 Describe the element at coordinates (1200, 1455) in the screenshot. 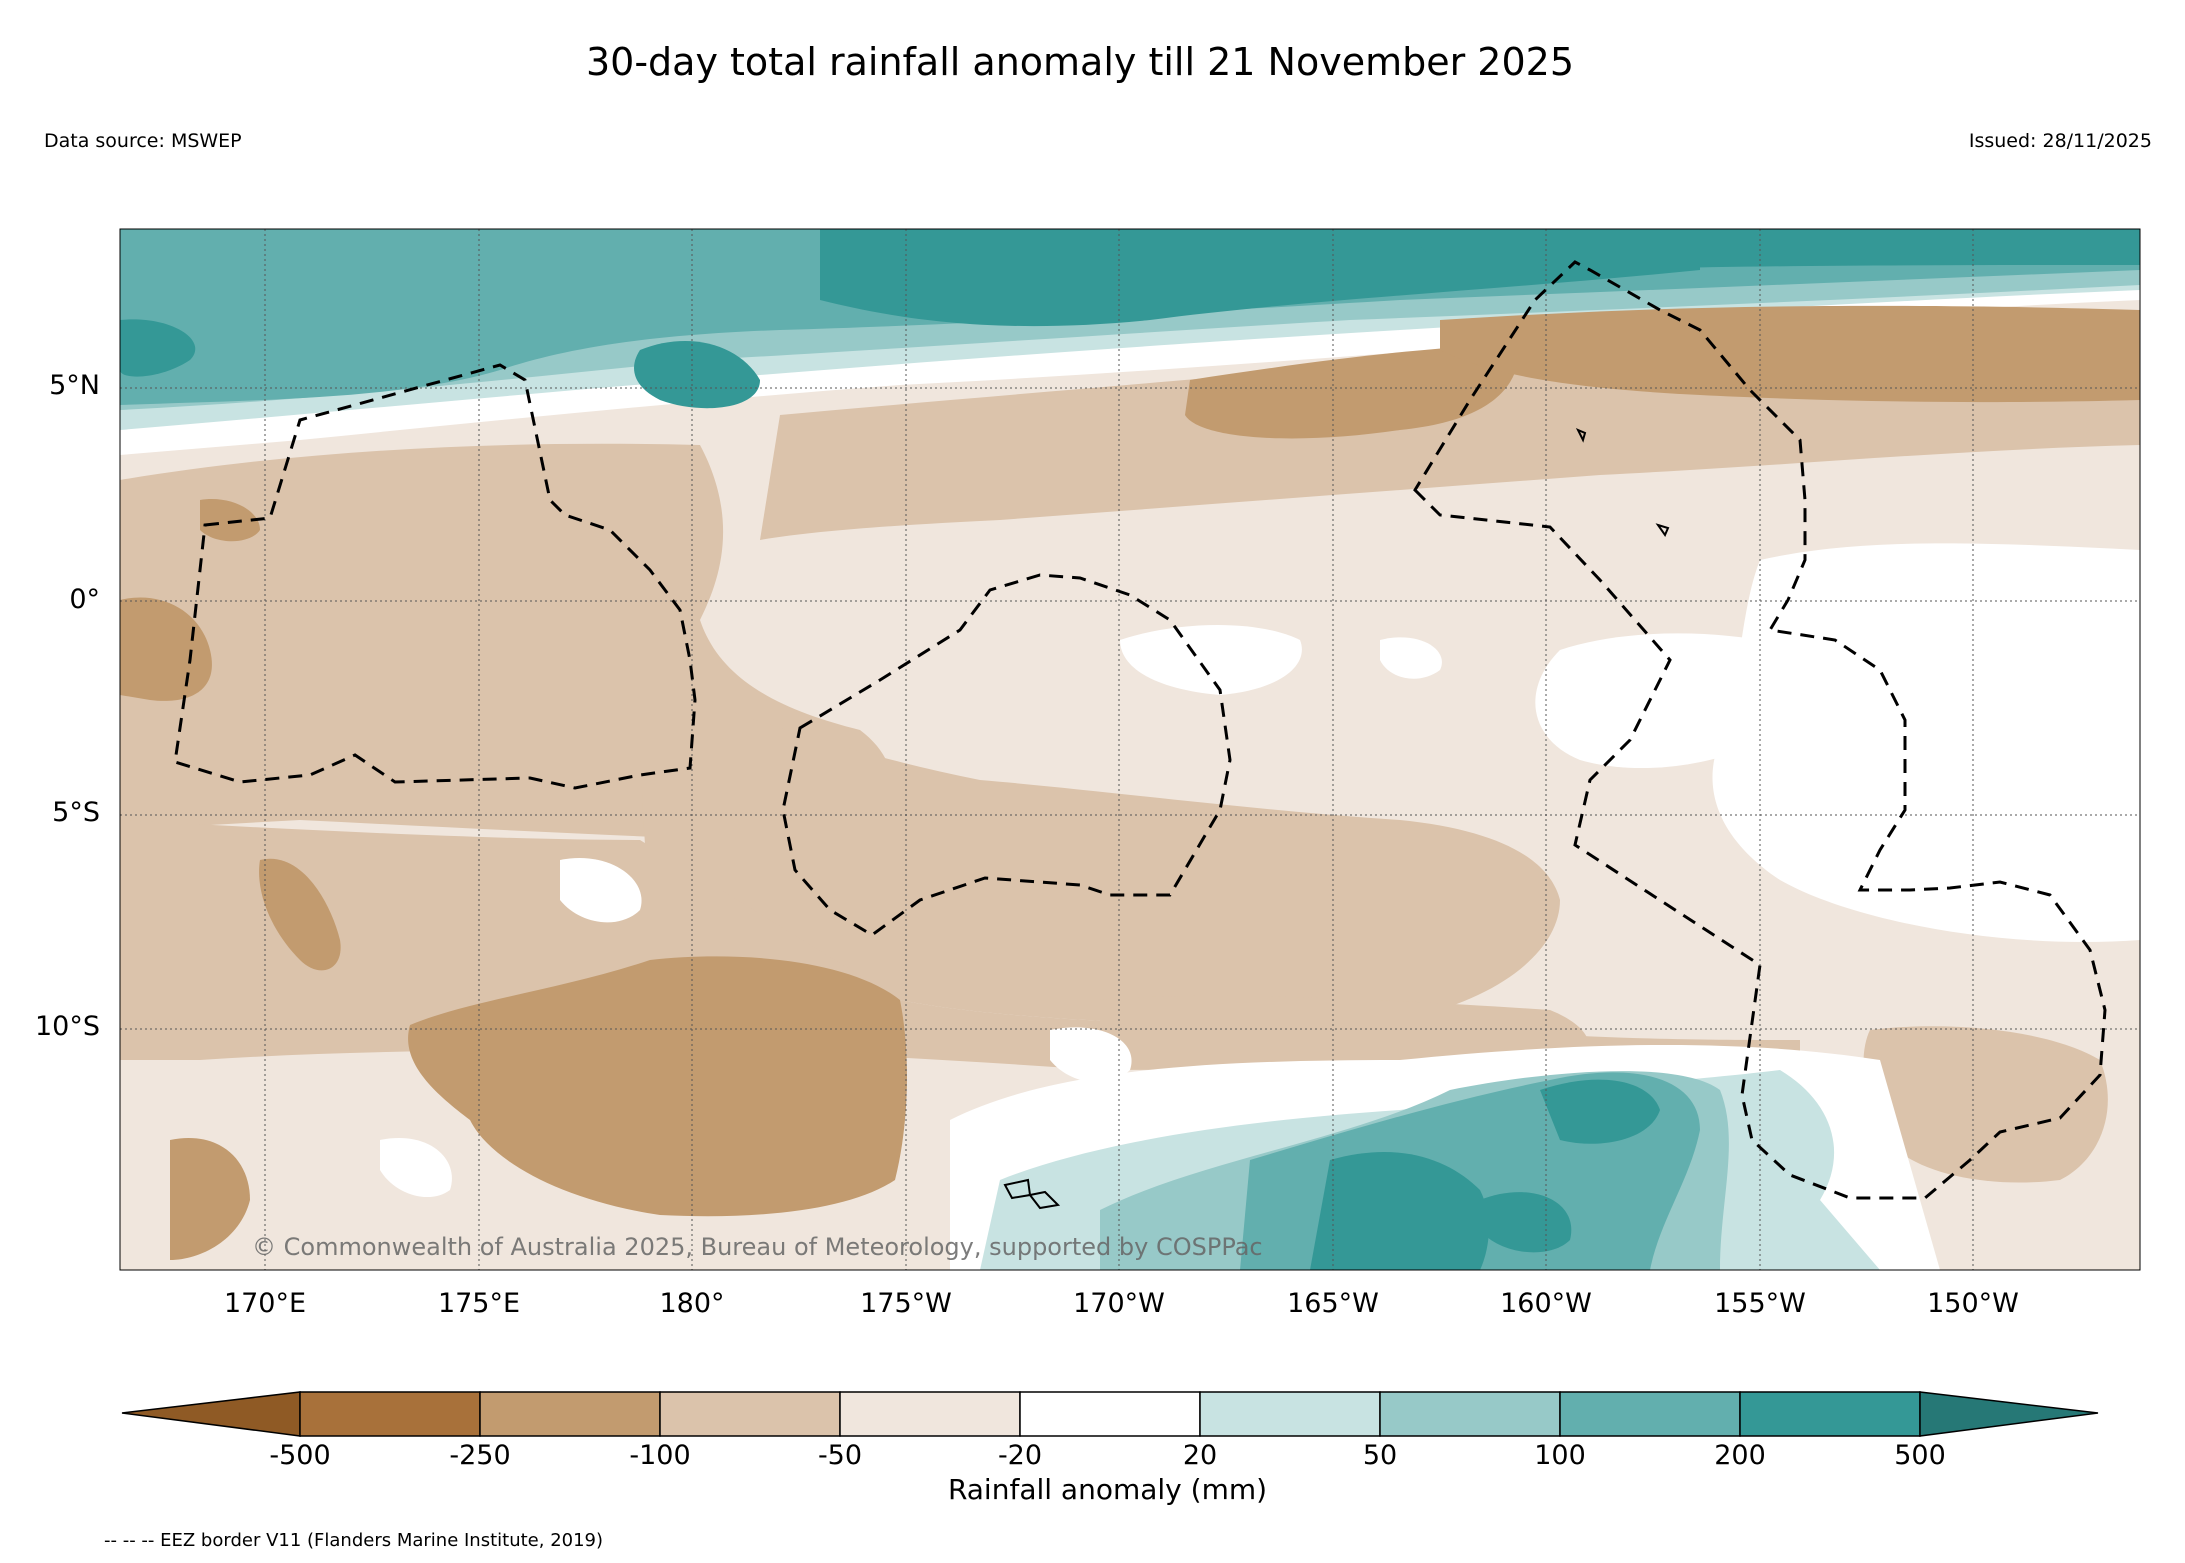

I see `colorbar-tick: 20` at that location.